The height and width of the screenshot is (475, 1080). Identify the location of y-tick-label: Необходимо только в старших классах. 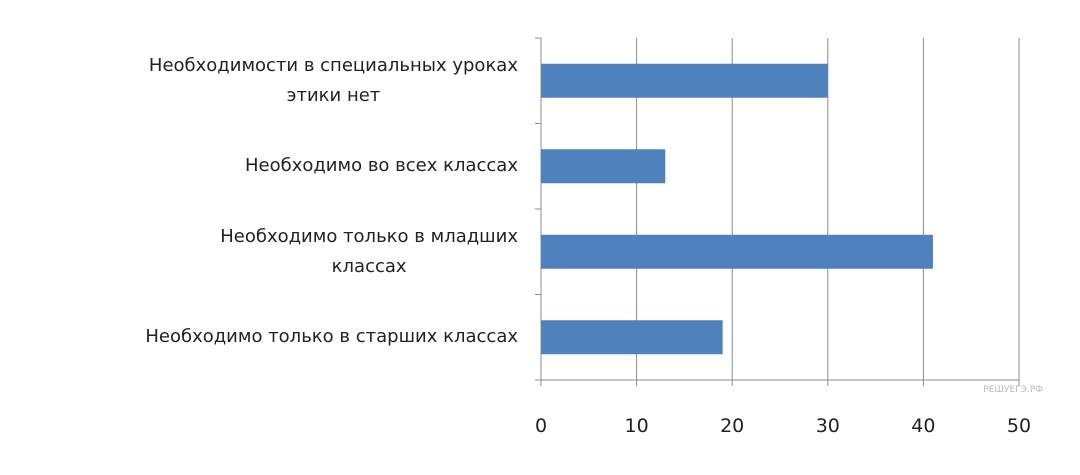
(331, 337).